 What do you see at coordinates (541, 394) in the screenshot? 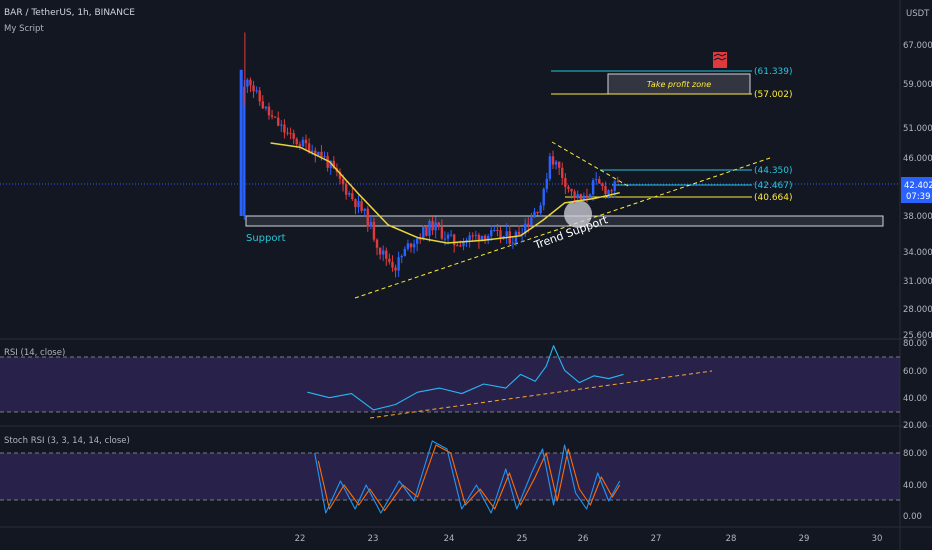
I see `rsi-trend-line` at bounding box center [541, 394].